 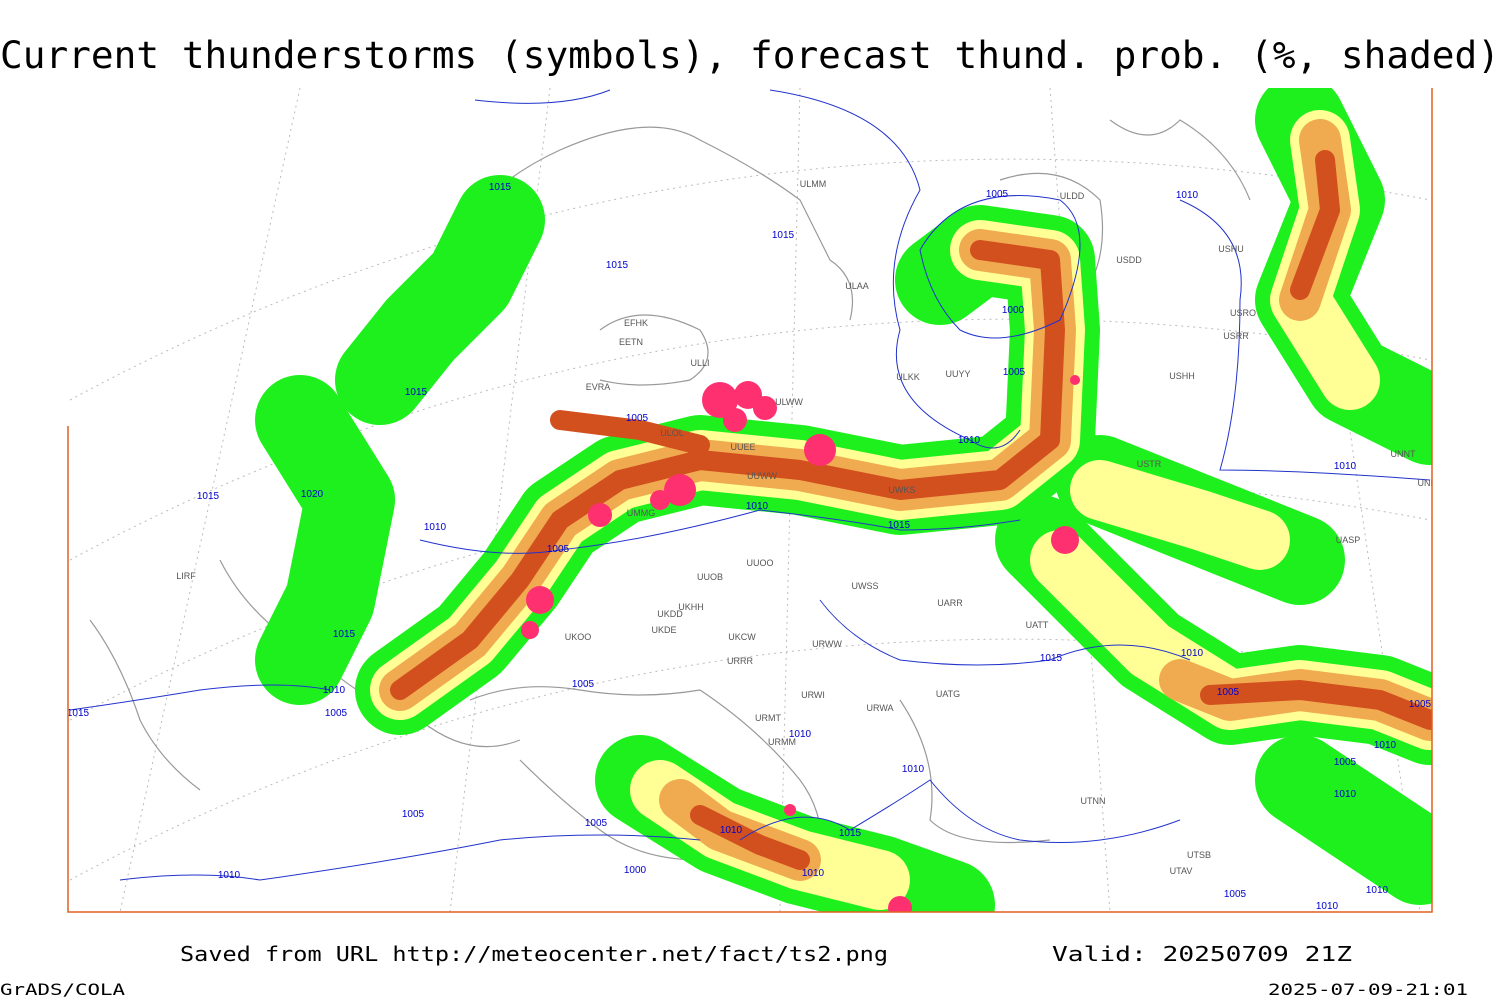 I want to click on station-label: ULWW, so click(x=789, y=402).